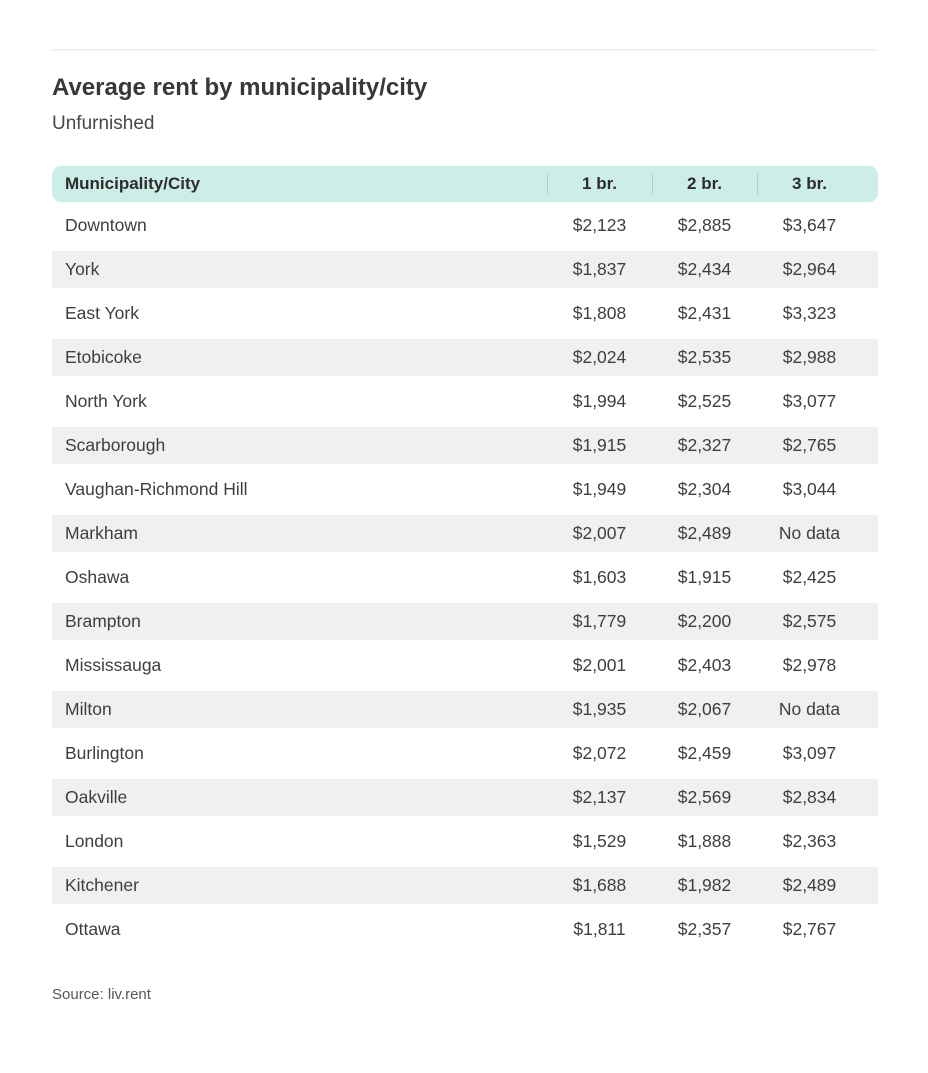 The width and height of the screenshot is (928, 1073). What do you see at coordinates (809, 225) in the screenshot?
I see `rent-3br-cell: $3,647` at bounding box center [809, 225].